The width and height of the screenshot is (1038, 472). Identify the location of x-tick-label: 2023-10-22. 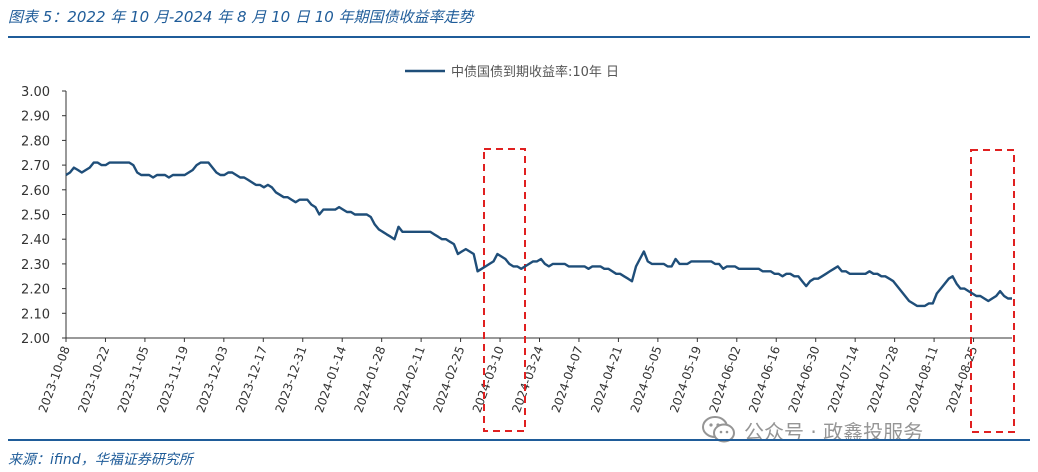
(93, 379).